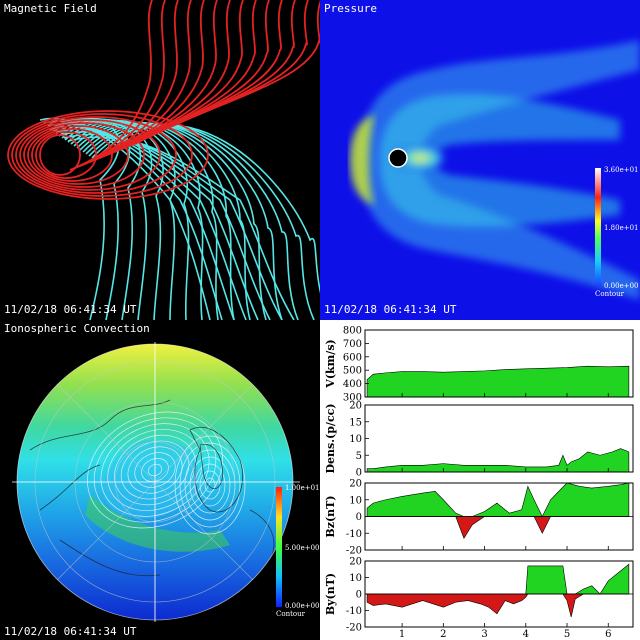 This screenshot has width=640, height=640. I want to click on x-tick-label: 2, so click(443, 634).